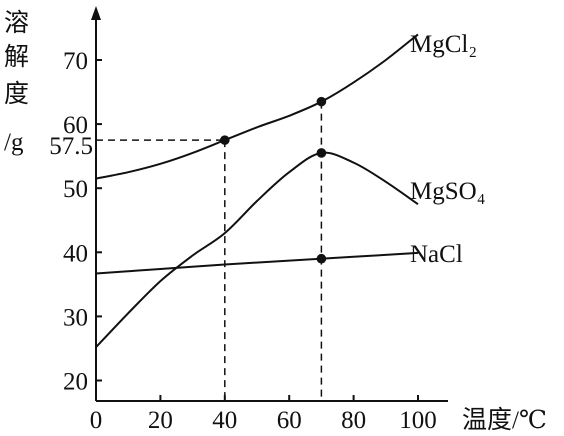 The height and width of the screenshot is (436, 564). What do you see at coordinates (16, 23) in the screenshot?
I see `y-axis-label-char: 溶` at bounding box center [16, 23].